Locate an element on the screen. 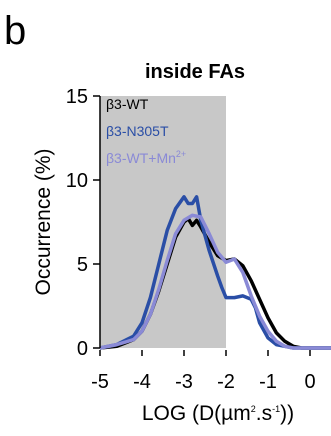 This screenshot has height=436, width=331. chart-title: inside FAs is located at coordinates (195, 72).